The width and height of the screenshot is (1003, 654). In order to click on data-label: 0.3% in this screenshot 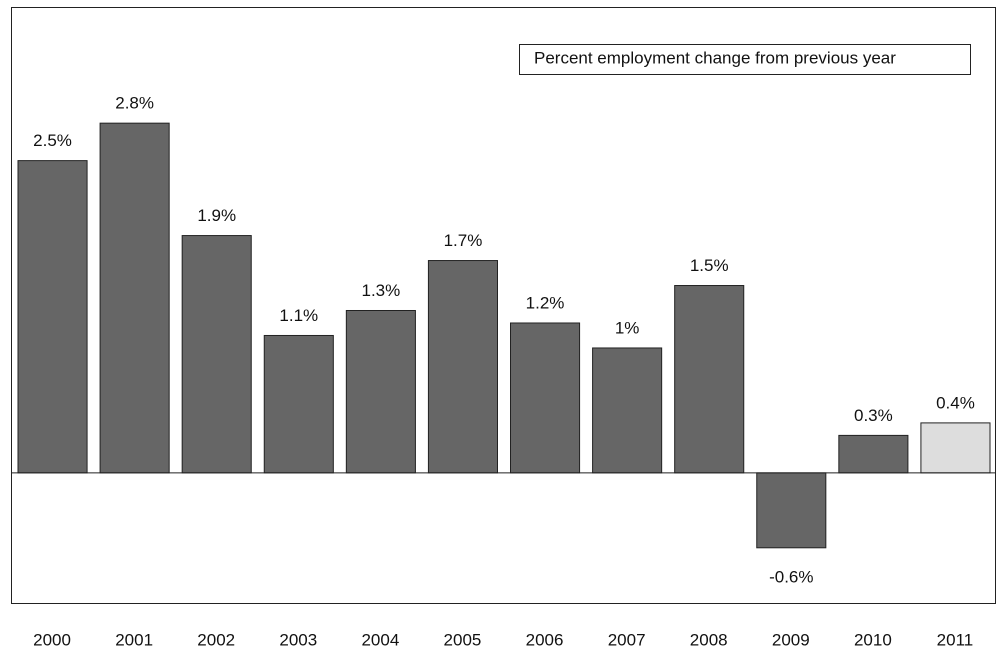, I will do `click(873, 415)`.